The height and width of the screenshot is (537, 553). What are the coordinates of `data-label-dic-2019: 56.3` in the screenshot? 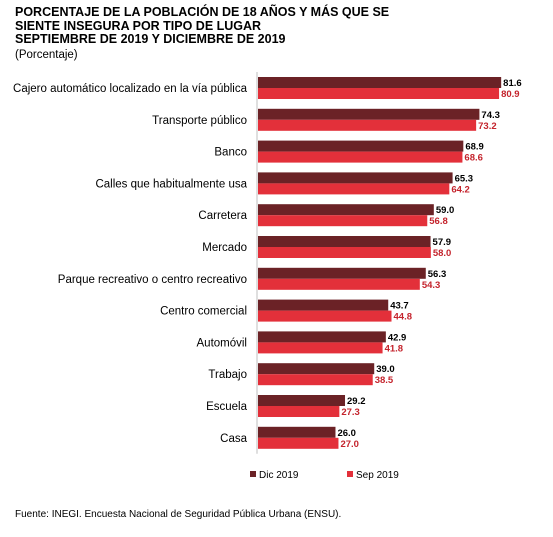 It's located at (437, 274).